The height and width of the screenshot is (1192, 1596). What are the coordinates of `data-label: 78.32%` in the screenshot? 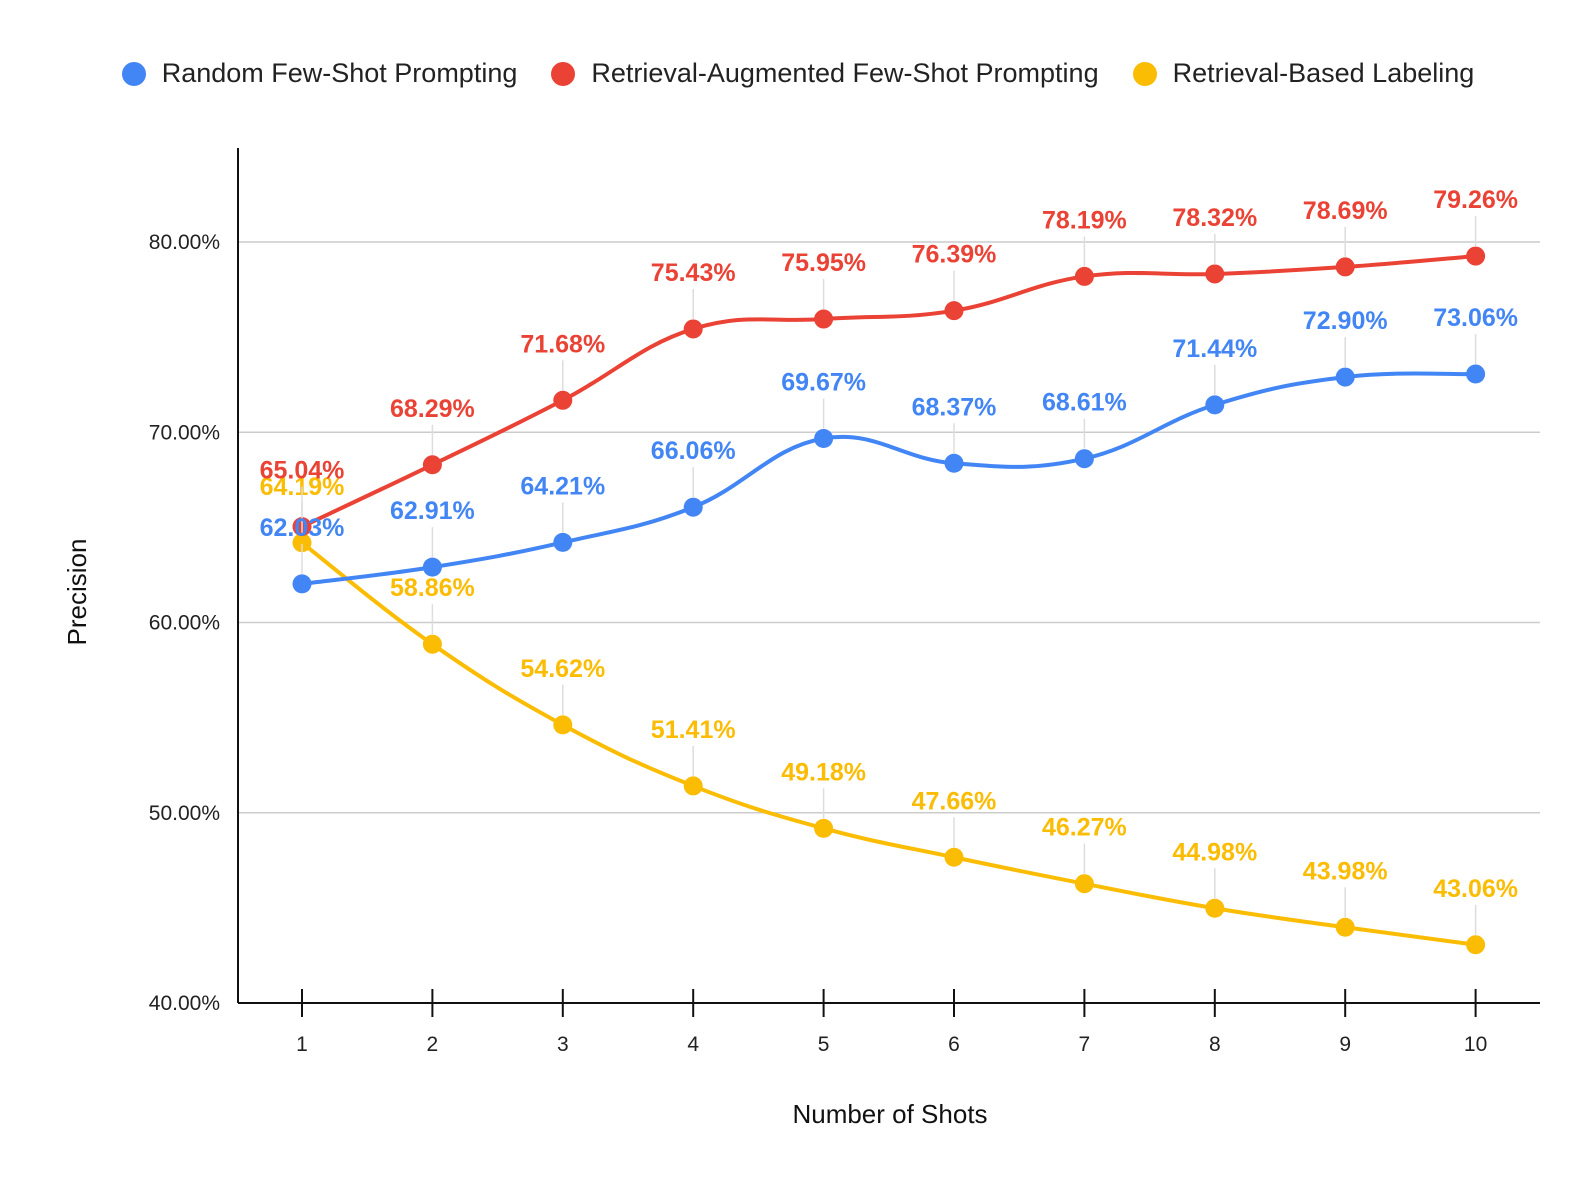 It's located at (1214, 218).